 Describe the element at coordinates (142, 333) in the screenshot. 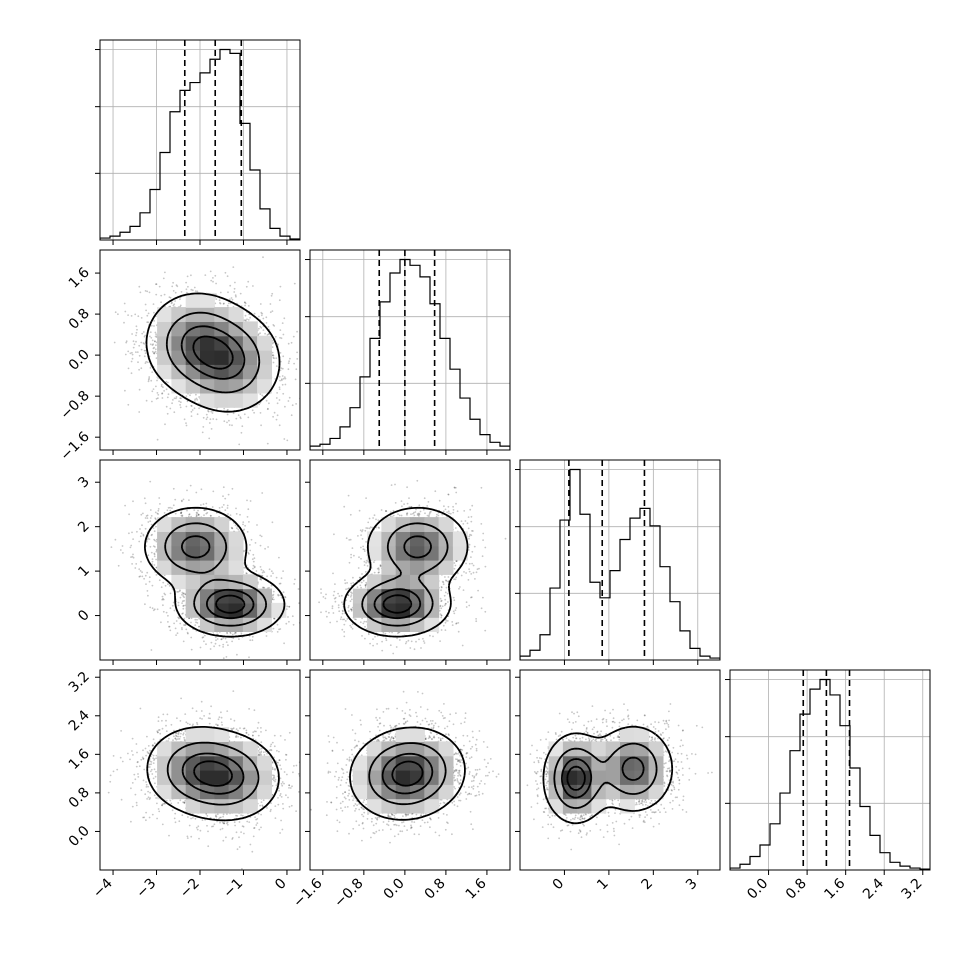

I see `scatter-point-1-0-1990` at that location.